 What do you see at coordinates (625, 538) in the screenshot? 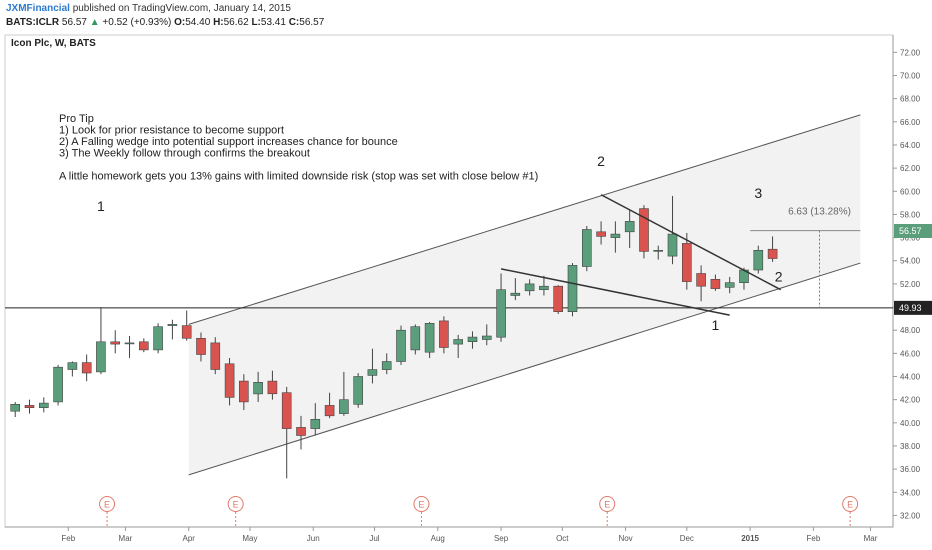
I see `x-tick-label: Nov` at bounding box center [625, 538].